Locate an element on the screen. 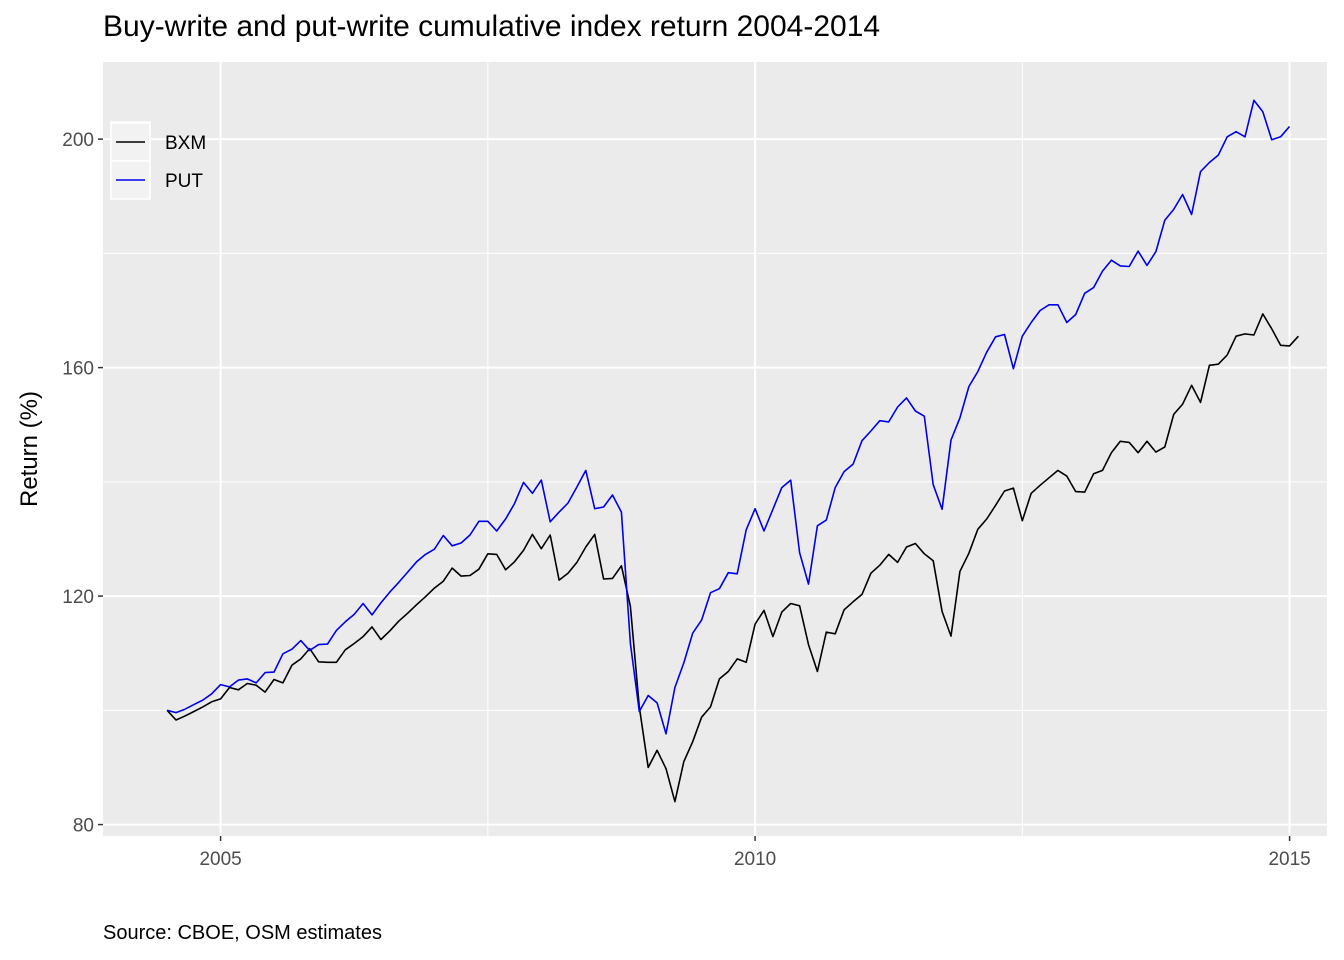 This screenshot has height=960, width=1344. legend-label-put: PUT is located at coordinates (184, 181).